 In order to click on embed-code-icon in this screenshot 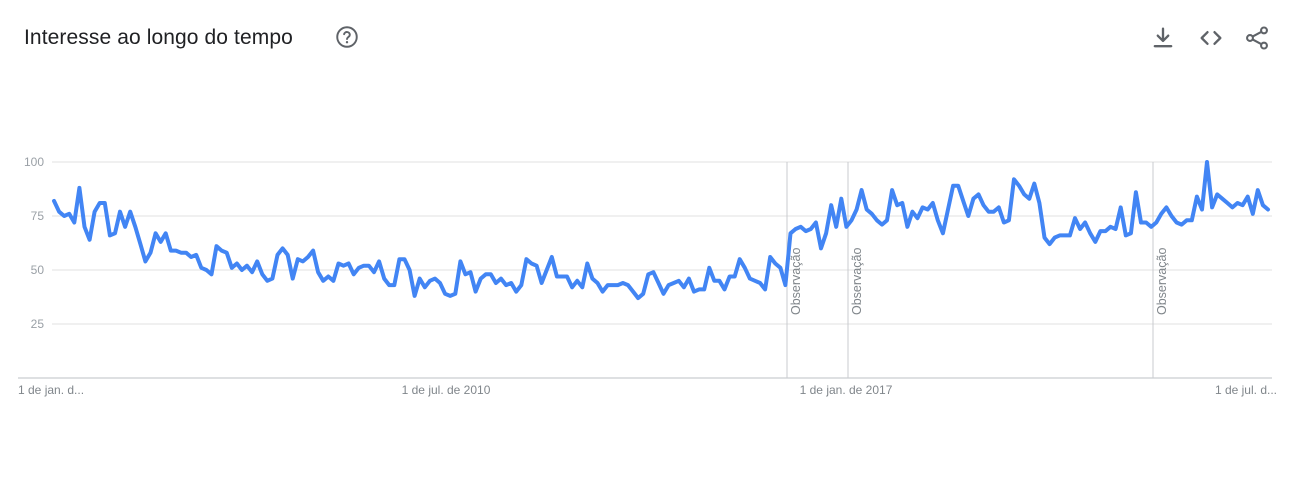, I will do `click(1211, 38)`.